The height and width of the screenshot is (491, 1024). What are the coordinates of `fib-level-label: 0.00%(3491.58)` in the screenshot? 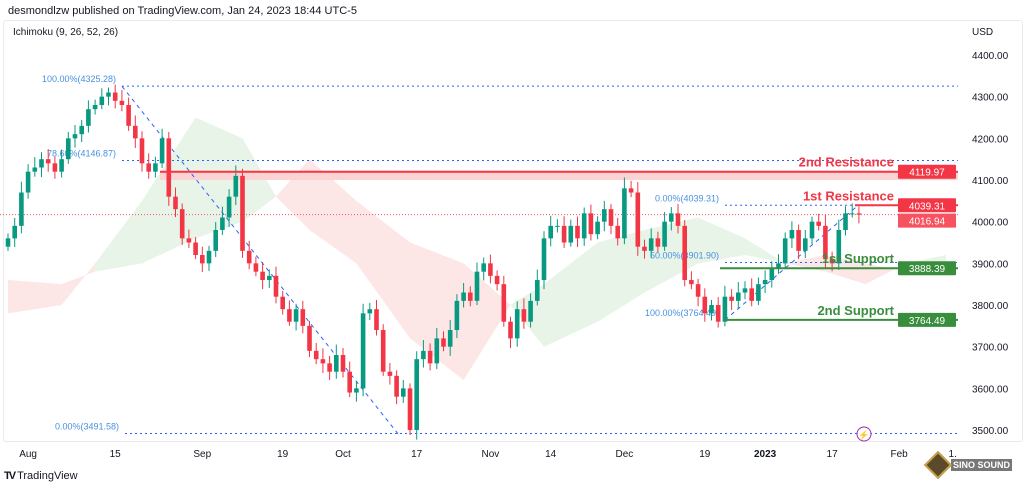 It's located at (87, 427).